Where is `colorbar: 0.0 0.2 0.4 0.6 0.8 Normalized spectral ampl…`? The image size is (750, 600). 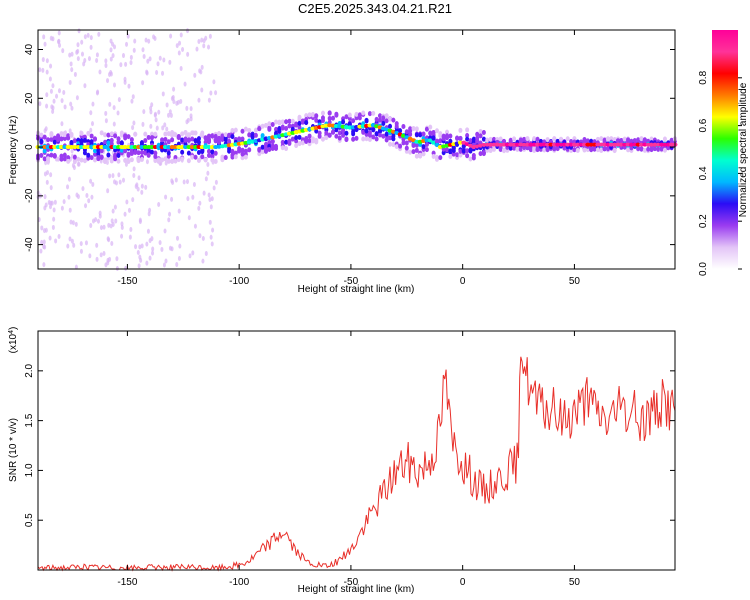
colorbar: 0.0 0.2 0.4 0.6 0.8 Normalized spectral ampl… is located at coordinates (723, 153).